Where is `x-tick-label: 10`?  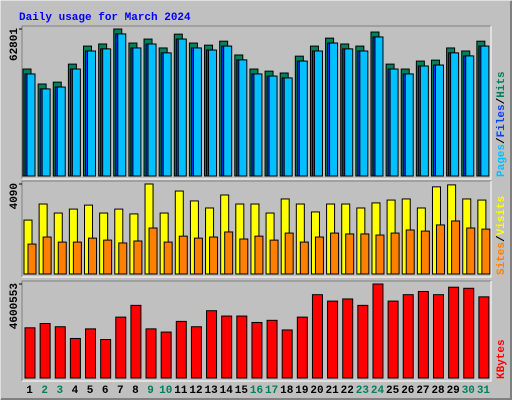
x-tick-label: 10 is located at coordinates (165, 391).